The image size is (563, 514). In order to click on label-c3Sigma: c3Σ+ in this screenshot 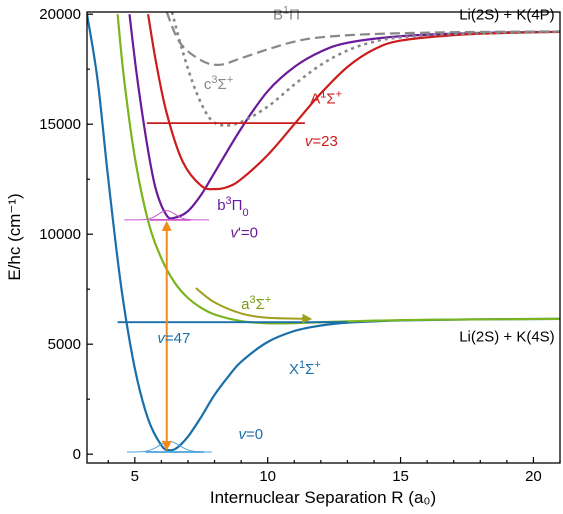, I will do `click(218, 83)`.